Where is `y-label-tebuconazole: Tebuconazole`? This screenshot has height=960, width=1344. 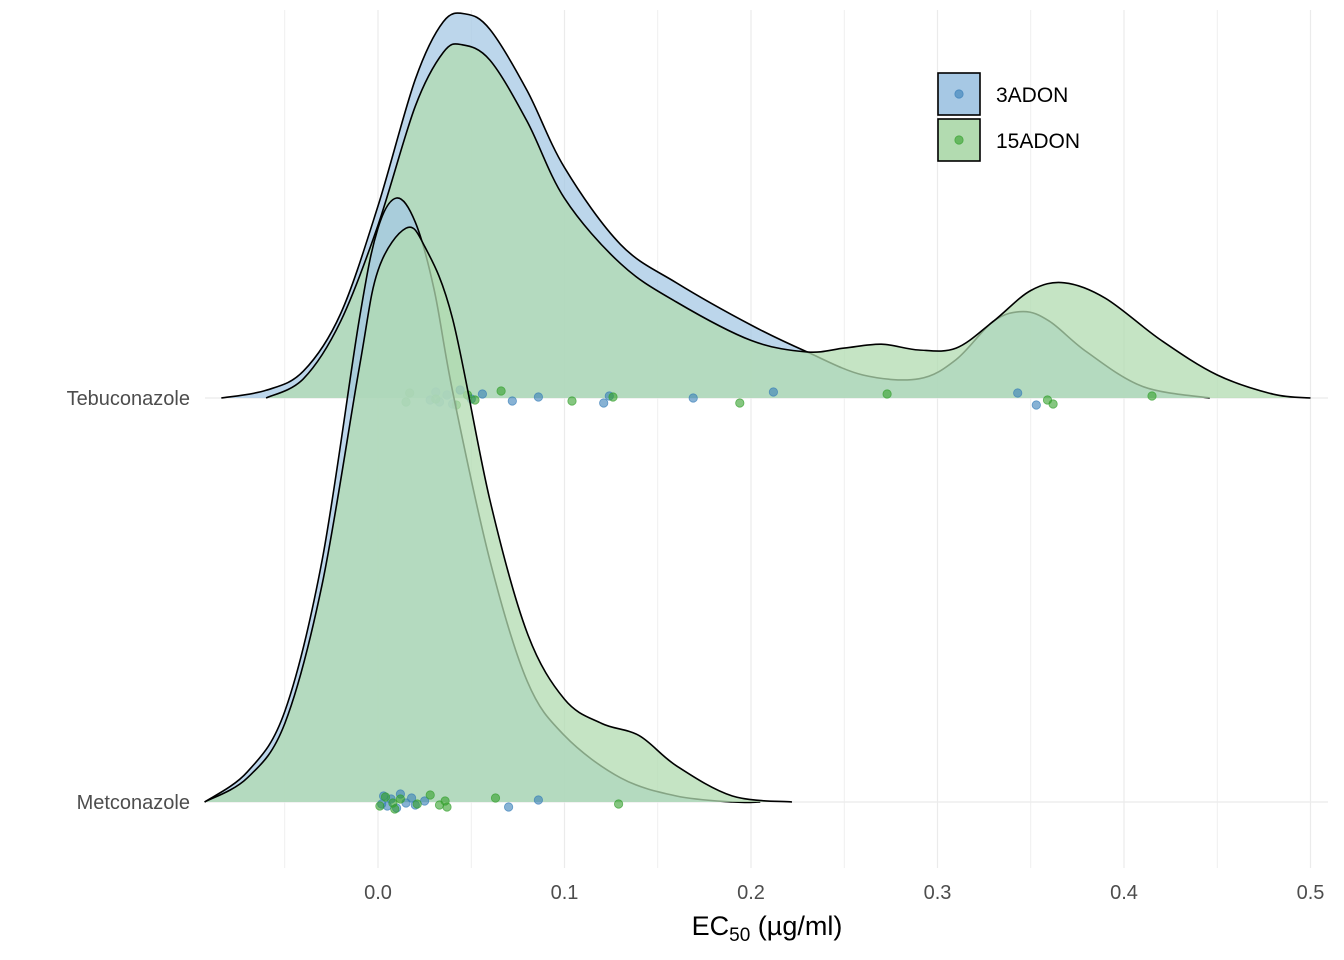 y-label-tebuconazole: Tebuconazole is located at coordinates (128, 399).